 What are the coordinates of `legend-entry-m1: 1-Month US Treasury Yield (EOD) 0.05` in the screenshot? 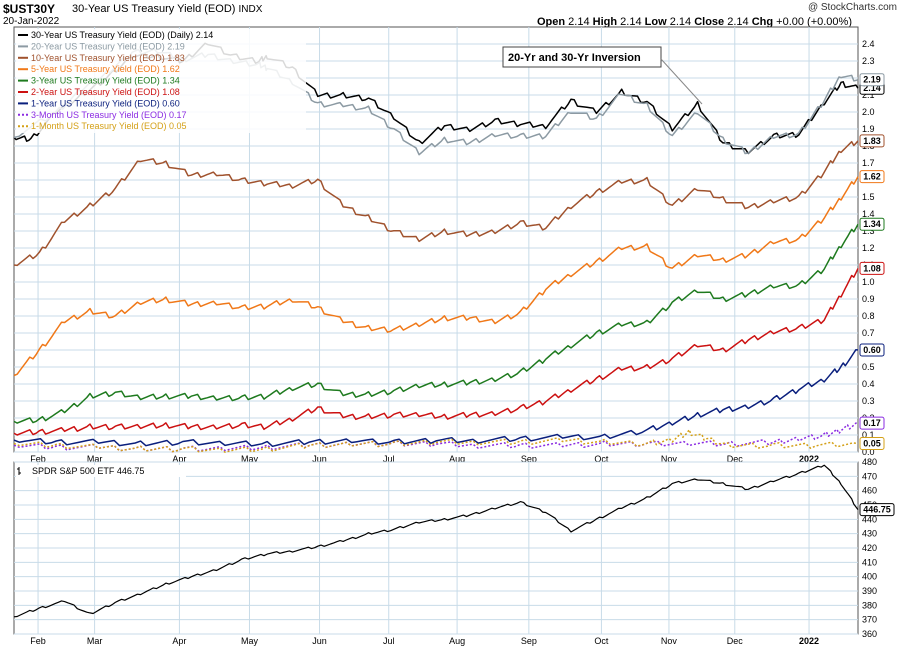 It's located at (109, 126).